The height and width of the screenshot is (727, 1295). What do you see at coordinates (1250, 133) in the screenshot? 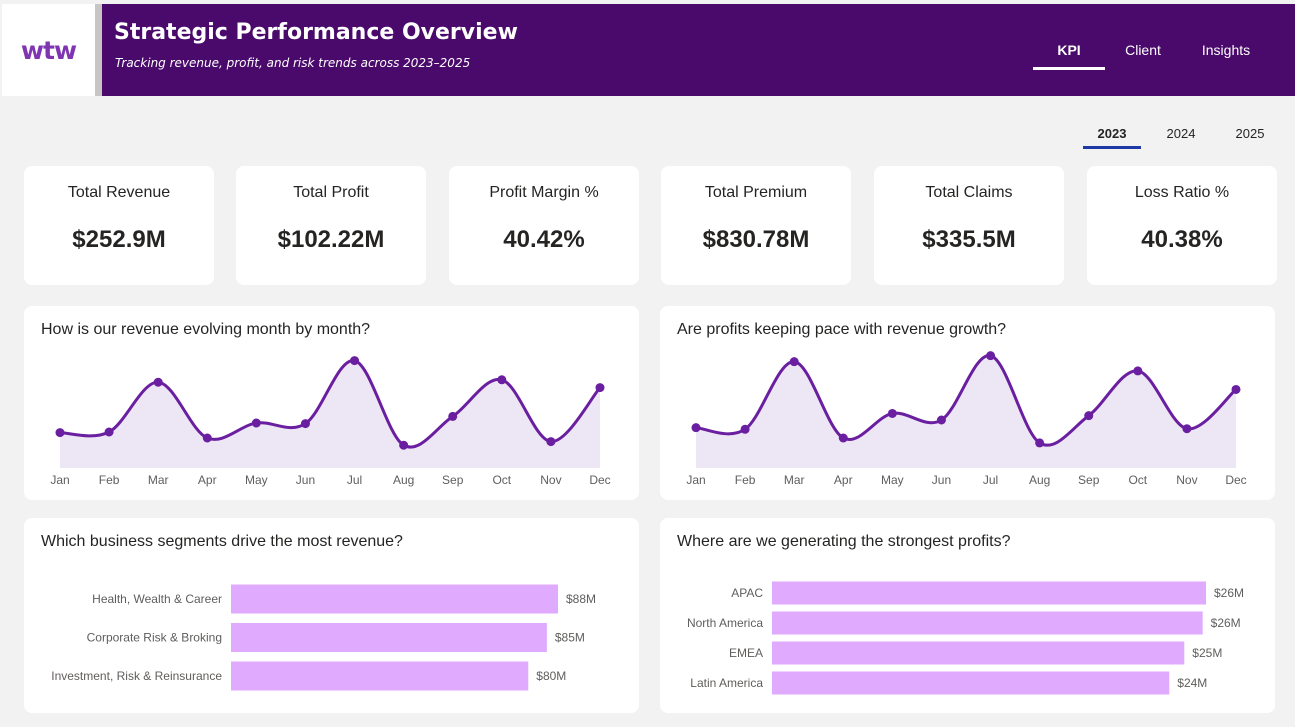
I see `year-tab-2025: 2025` at bounding box center [1250, 133].